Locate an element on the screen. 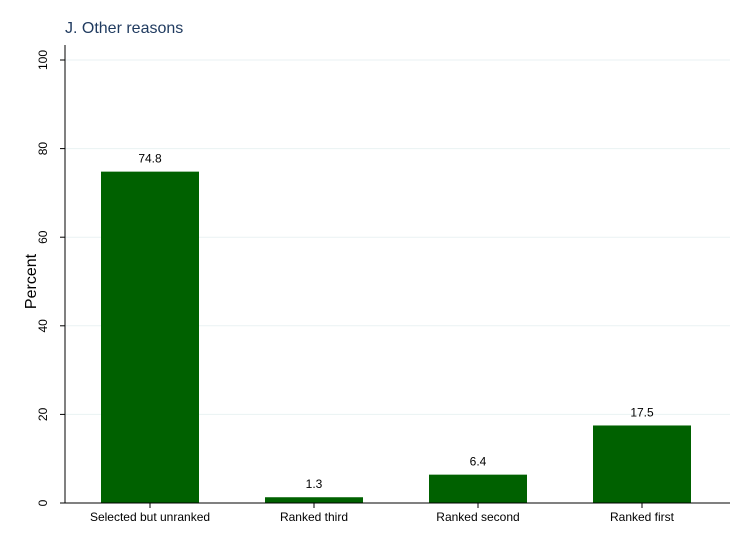 This screenshot has width=750, height=545. chart-title: J. Other reasons is located at coordinates (124, 28).